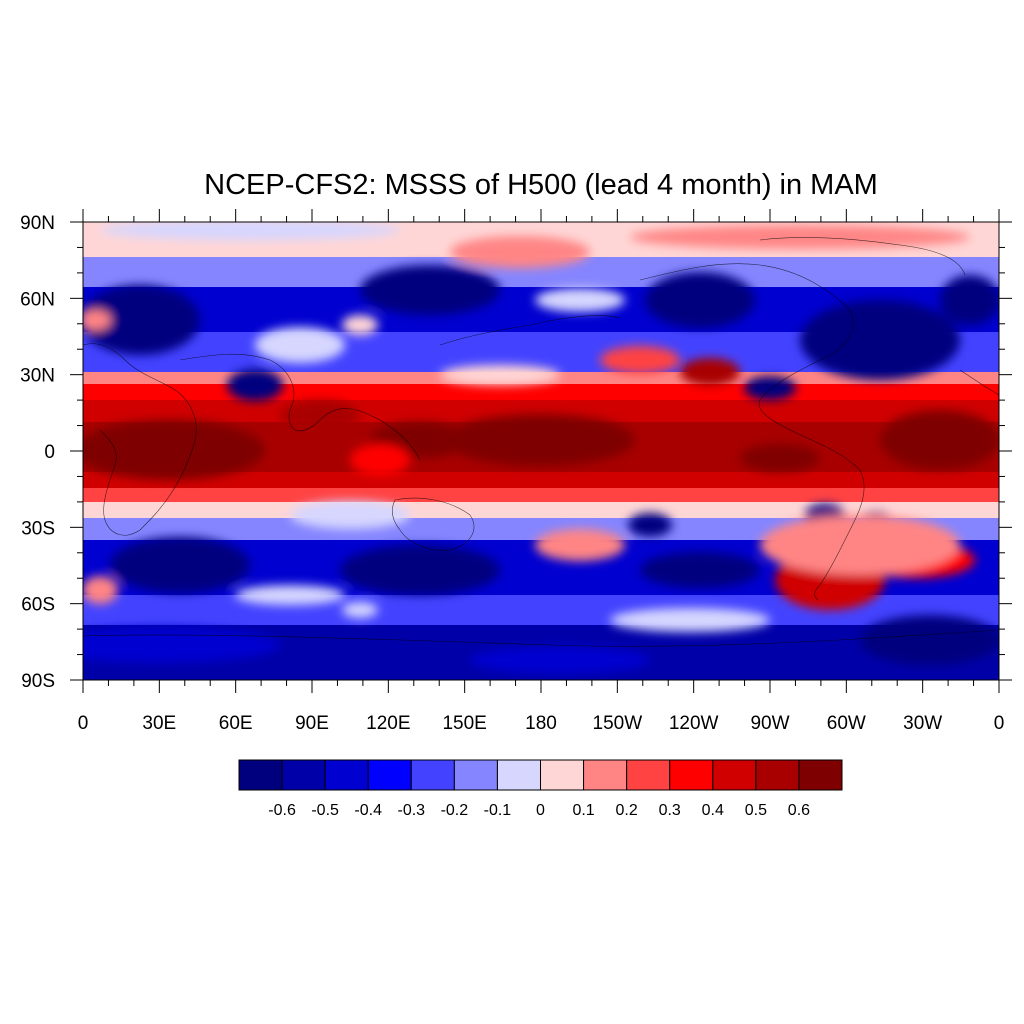 This screenshot has height=1024, width=1024. Describe the element at coordinates (922, 723) in the screenshot. I see `lon-label: 30W` at that location.